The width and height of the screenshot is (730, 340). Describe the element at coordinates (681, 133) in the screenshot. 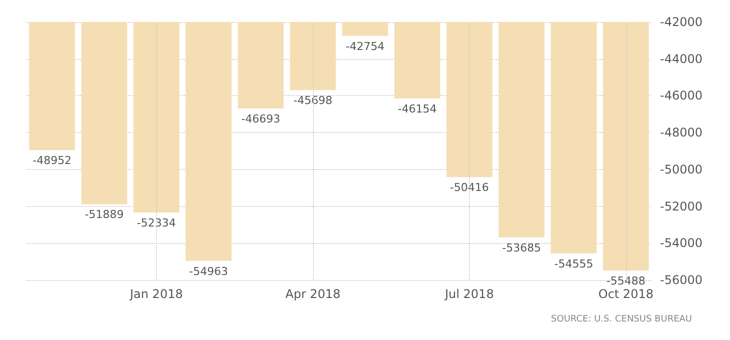

I see `y-tick-label: -48000` at that location.